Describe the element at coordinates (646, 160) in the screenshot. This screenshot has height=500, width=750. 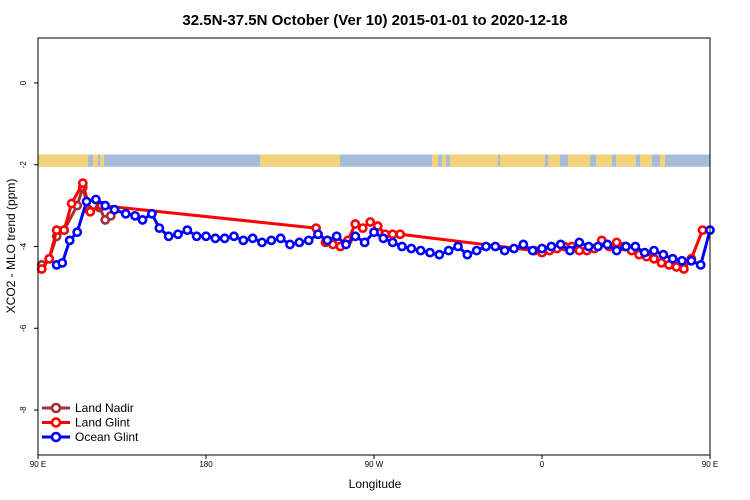
I see `land-asia-d` at that location.